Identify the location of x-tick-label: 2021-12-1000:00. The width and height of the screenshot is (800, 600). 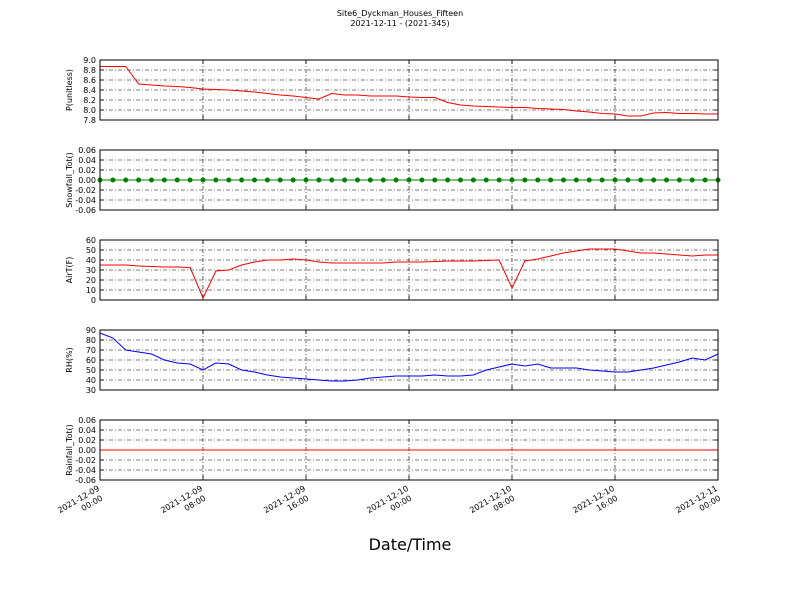
(390, 504).